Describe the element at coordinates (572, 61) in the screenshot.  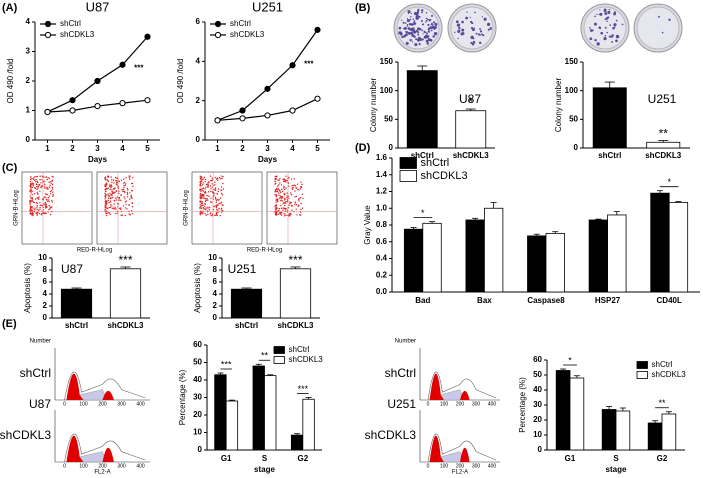
I see `y-tick-label: 150` at that location.